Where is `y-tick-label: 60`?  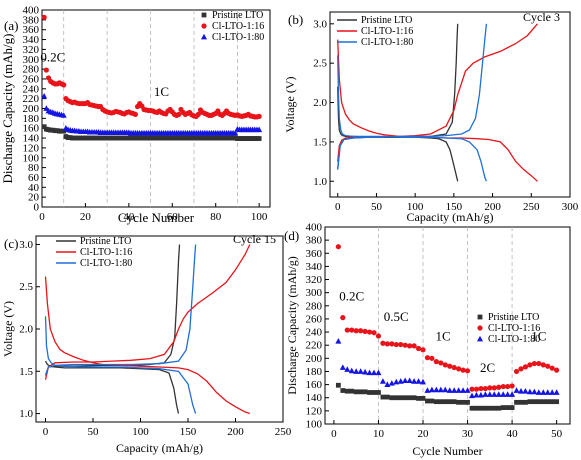 y-tick-label: 60 is located at coordinates (34, 178).